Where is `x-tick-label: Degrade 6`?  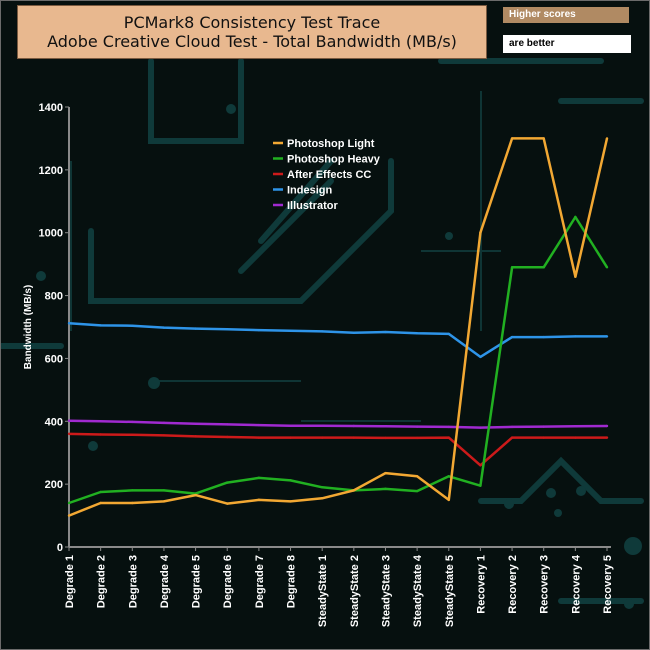 x-tick-label: Degrade 6 is located at coordinates (228, 581).